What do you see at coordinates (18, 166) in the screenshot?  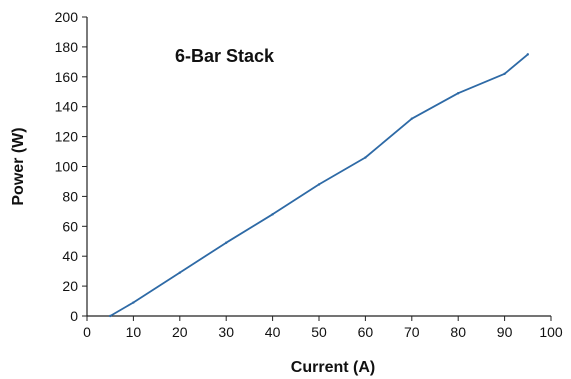 I see `y-axis-title: Power (W)` at bounding box center [18, 166].